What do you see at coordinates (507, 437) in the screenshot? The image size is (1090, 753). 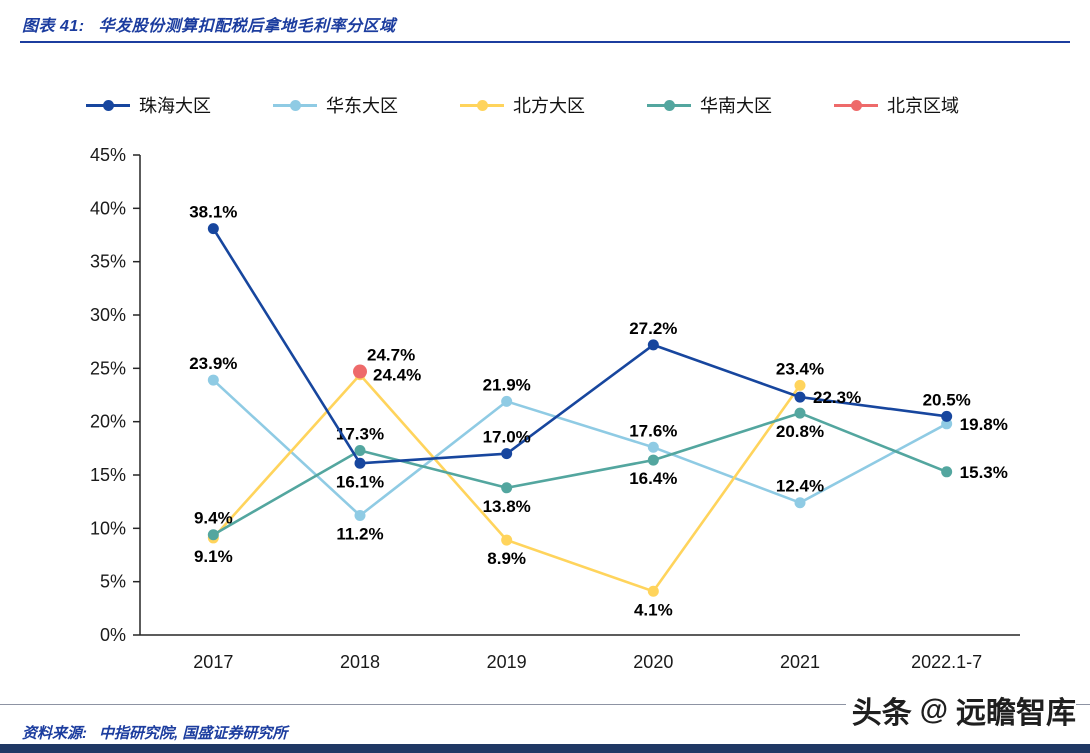 I see `data-label: 17.0%` at bounding box center [507, 437].